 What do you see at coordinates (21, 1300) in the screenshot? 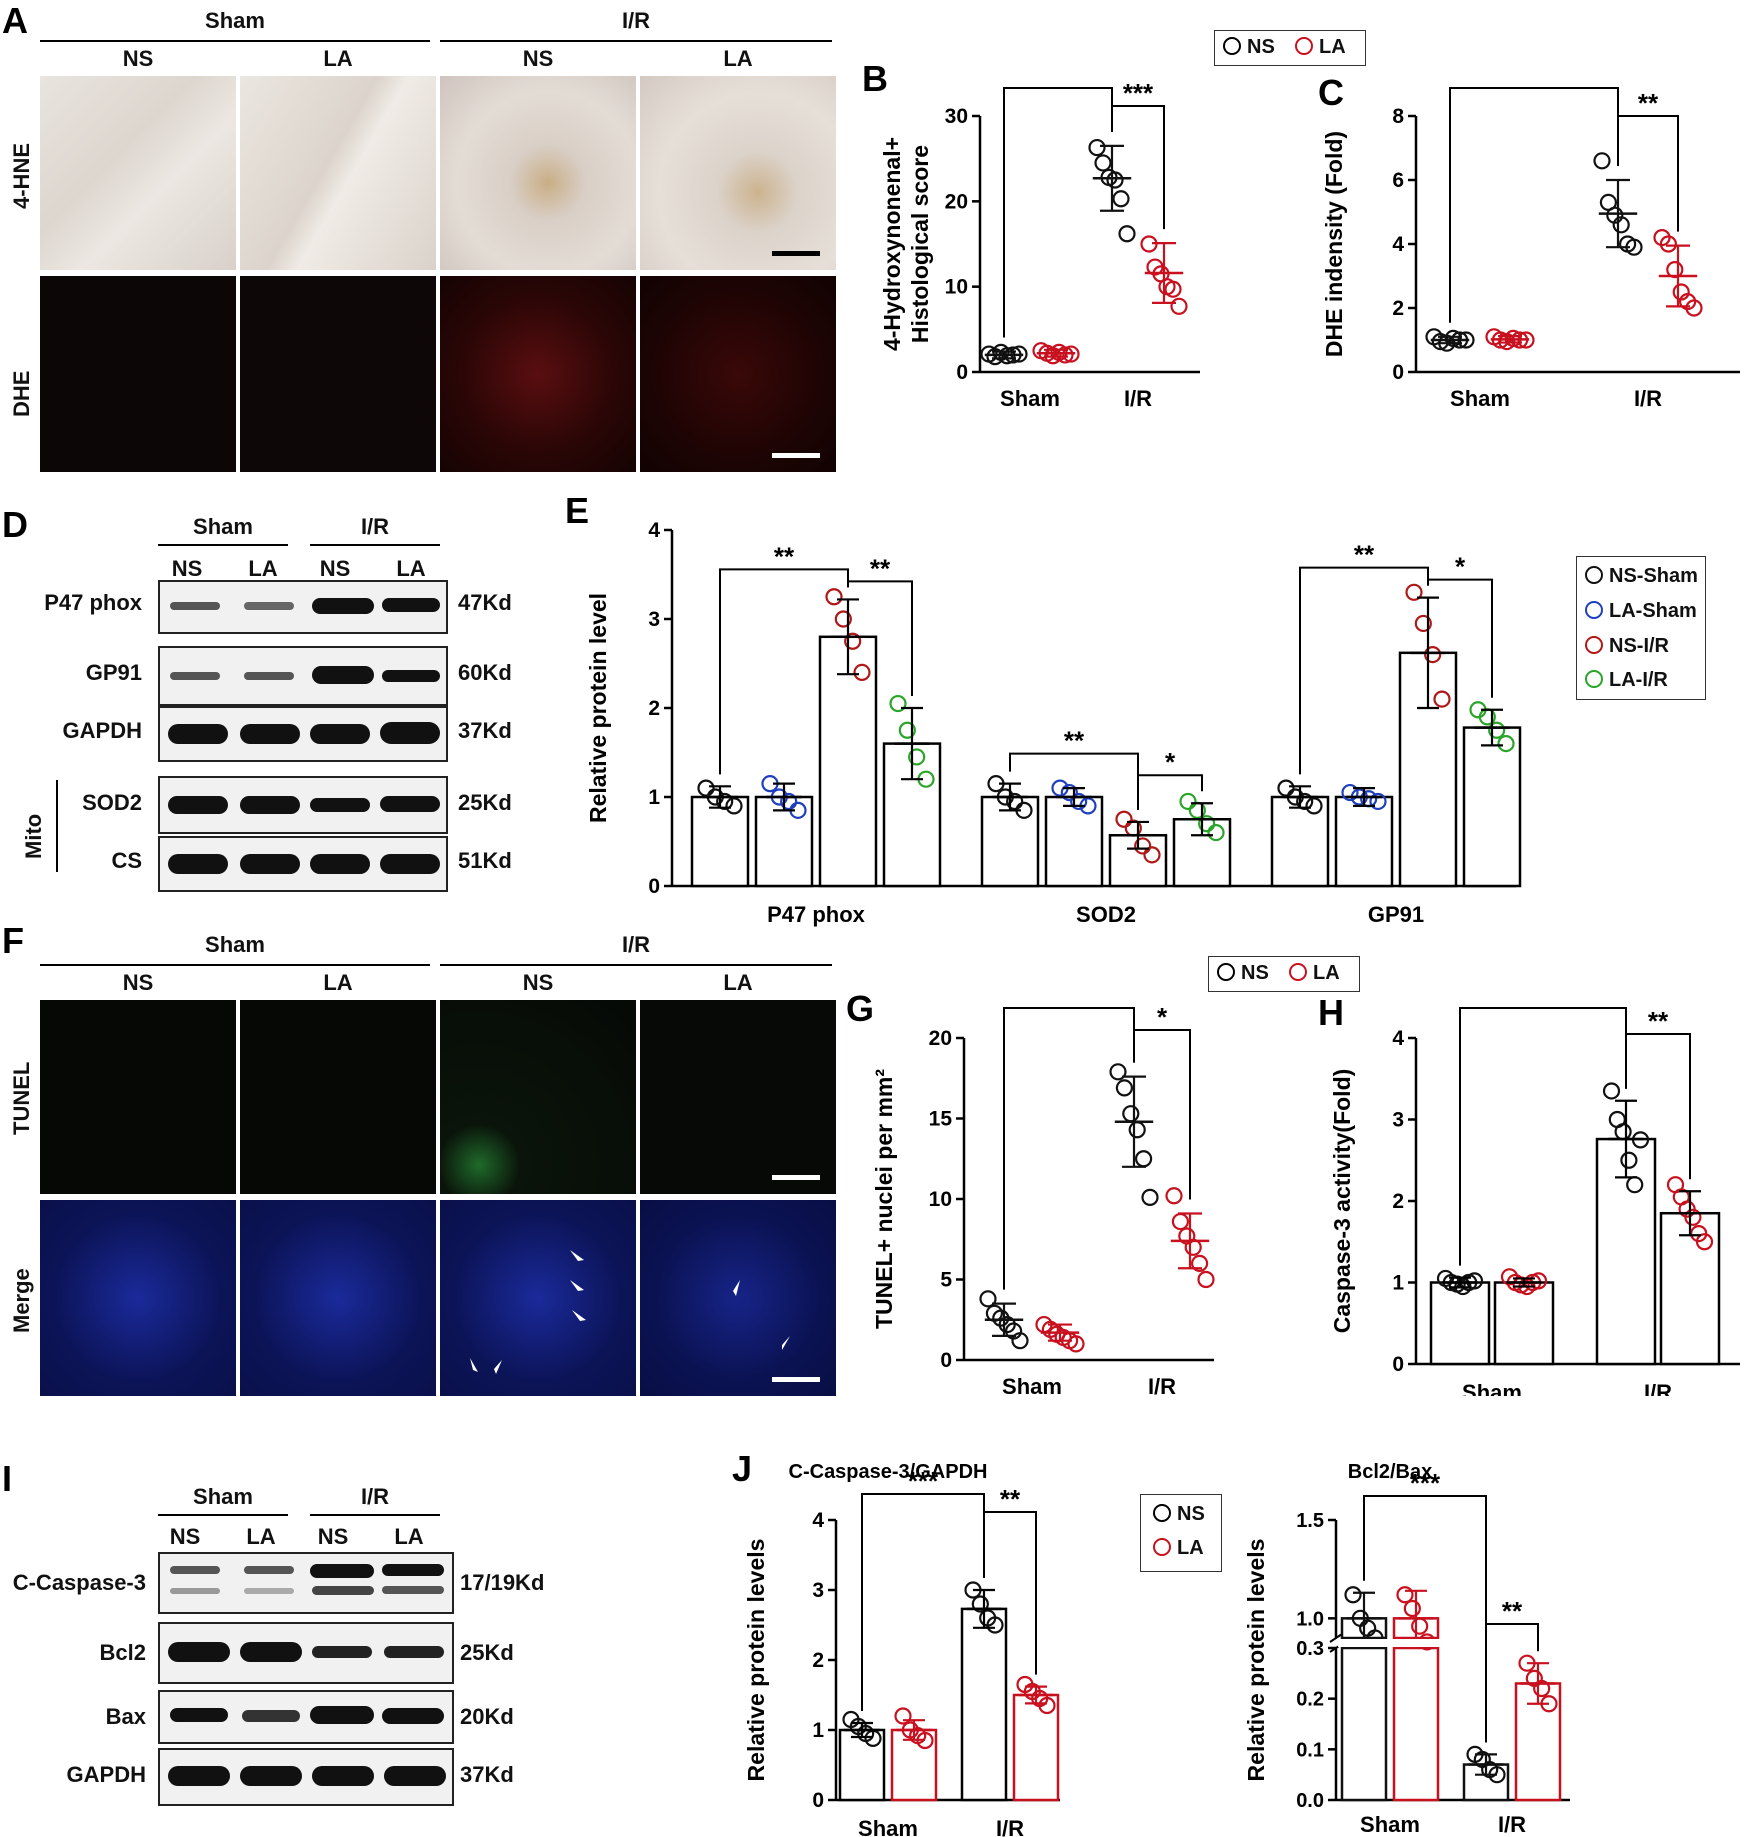
I see `row-label: Merge` at bounding box center [21, 1300].